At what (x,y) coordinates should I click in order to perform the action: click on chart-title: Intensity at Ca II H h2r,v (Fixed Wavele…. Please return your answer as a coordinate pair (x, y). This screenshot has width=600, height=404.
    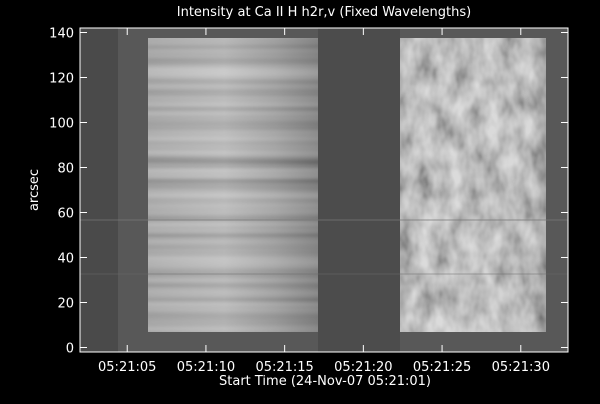
    Looking at the image, I should click on (324, 12).